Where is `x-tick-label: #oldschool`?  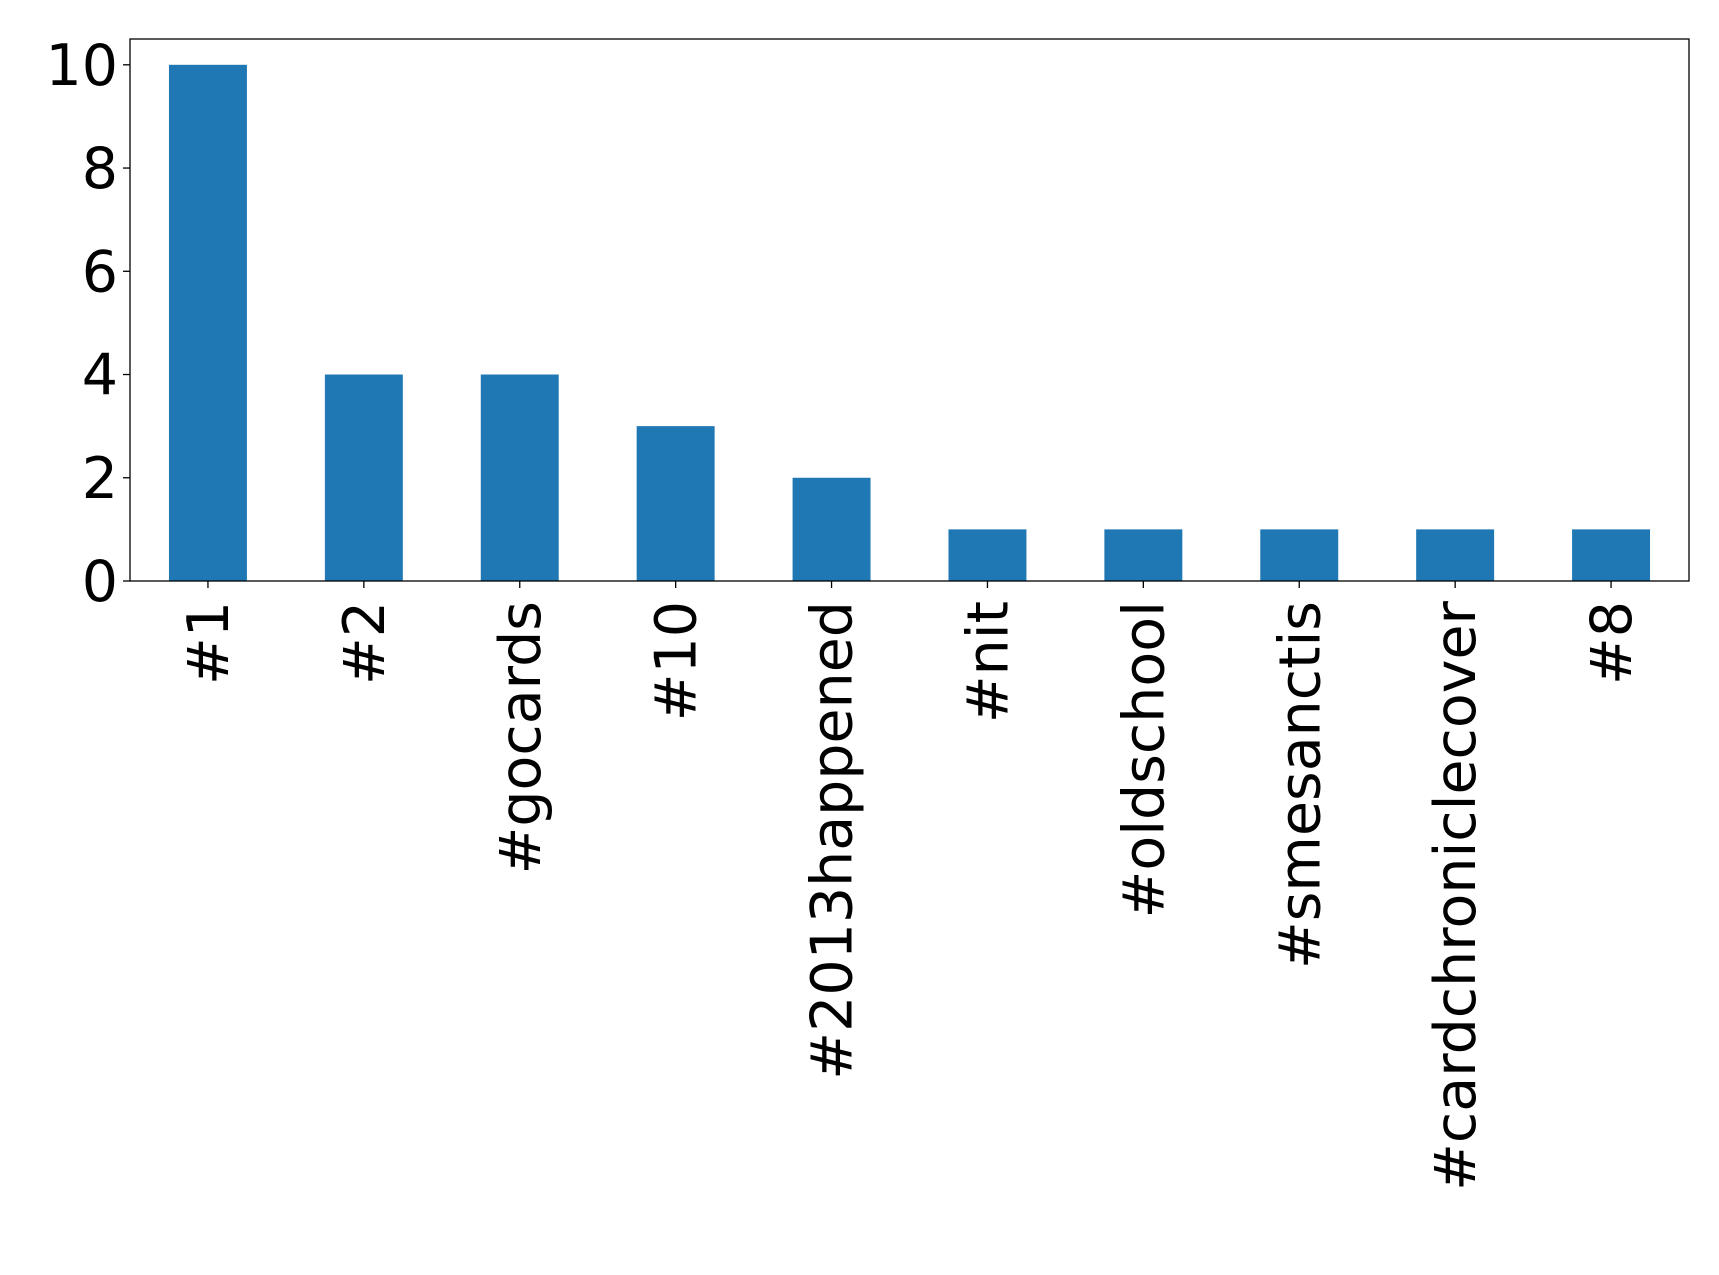 x-tick-label: #oldschool is located at coordinates (1144, 759).